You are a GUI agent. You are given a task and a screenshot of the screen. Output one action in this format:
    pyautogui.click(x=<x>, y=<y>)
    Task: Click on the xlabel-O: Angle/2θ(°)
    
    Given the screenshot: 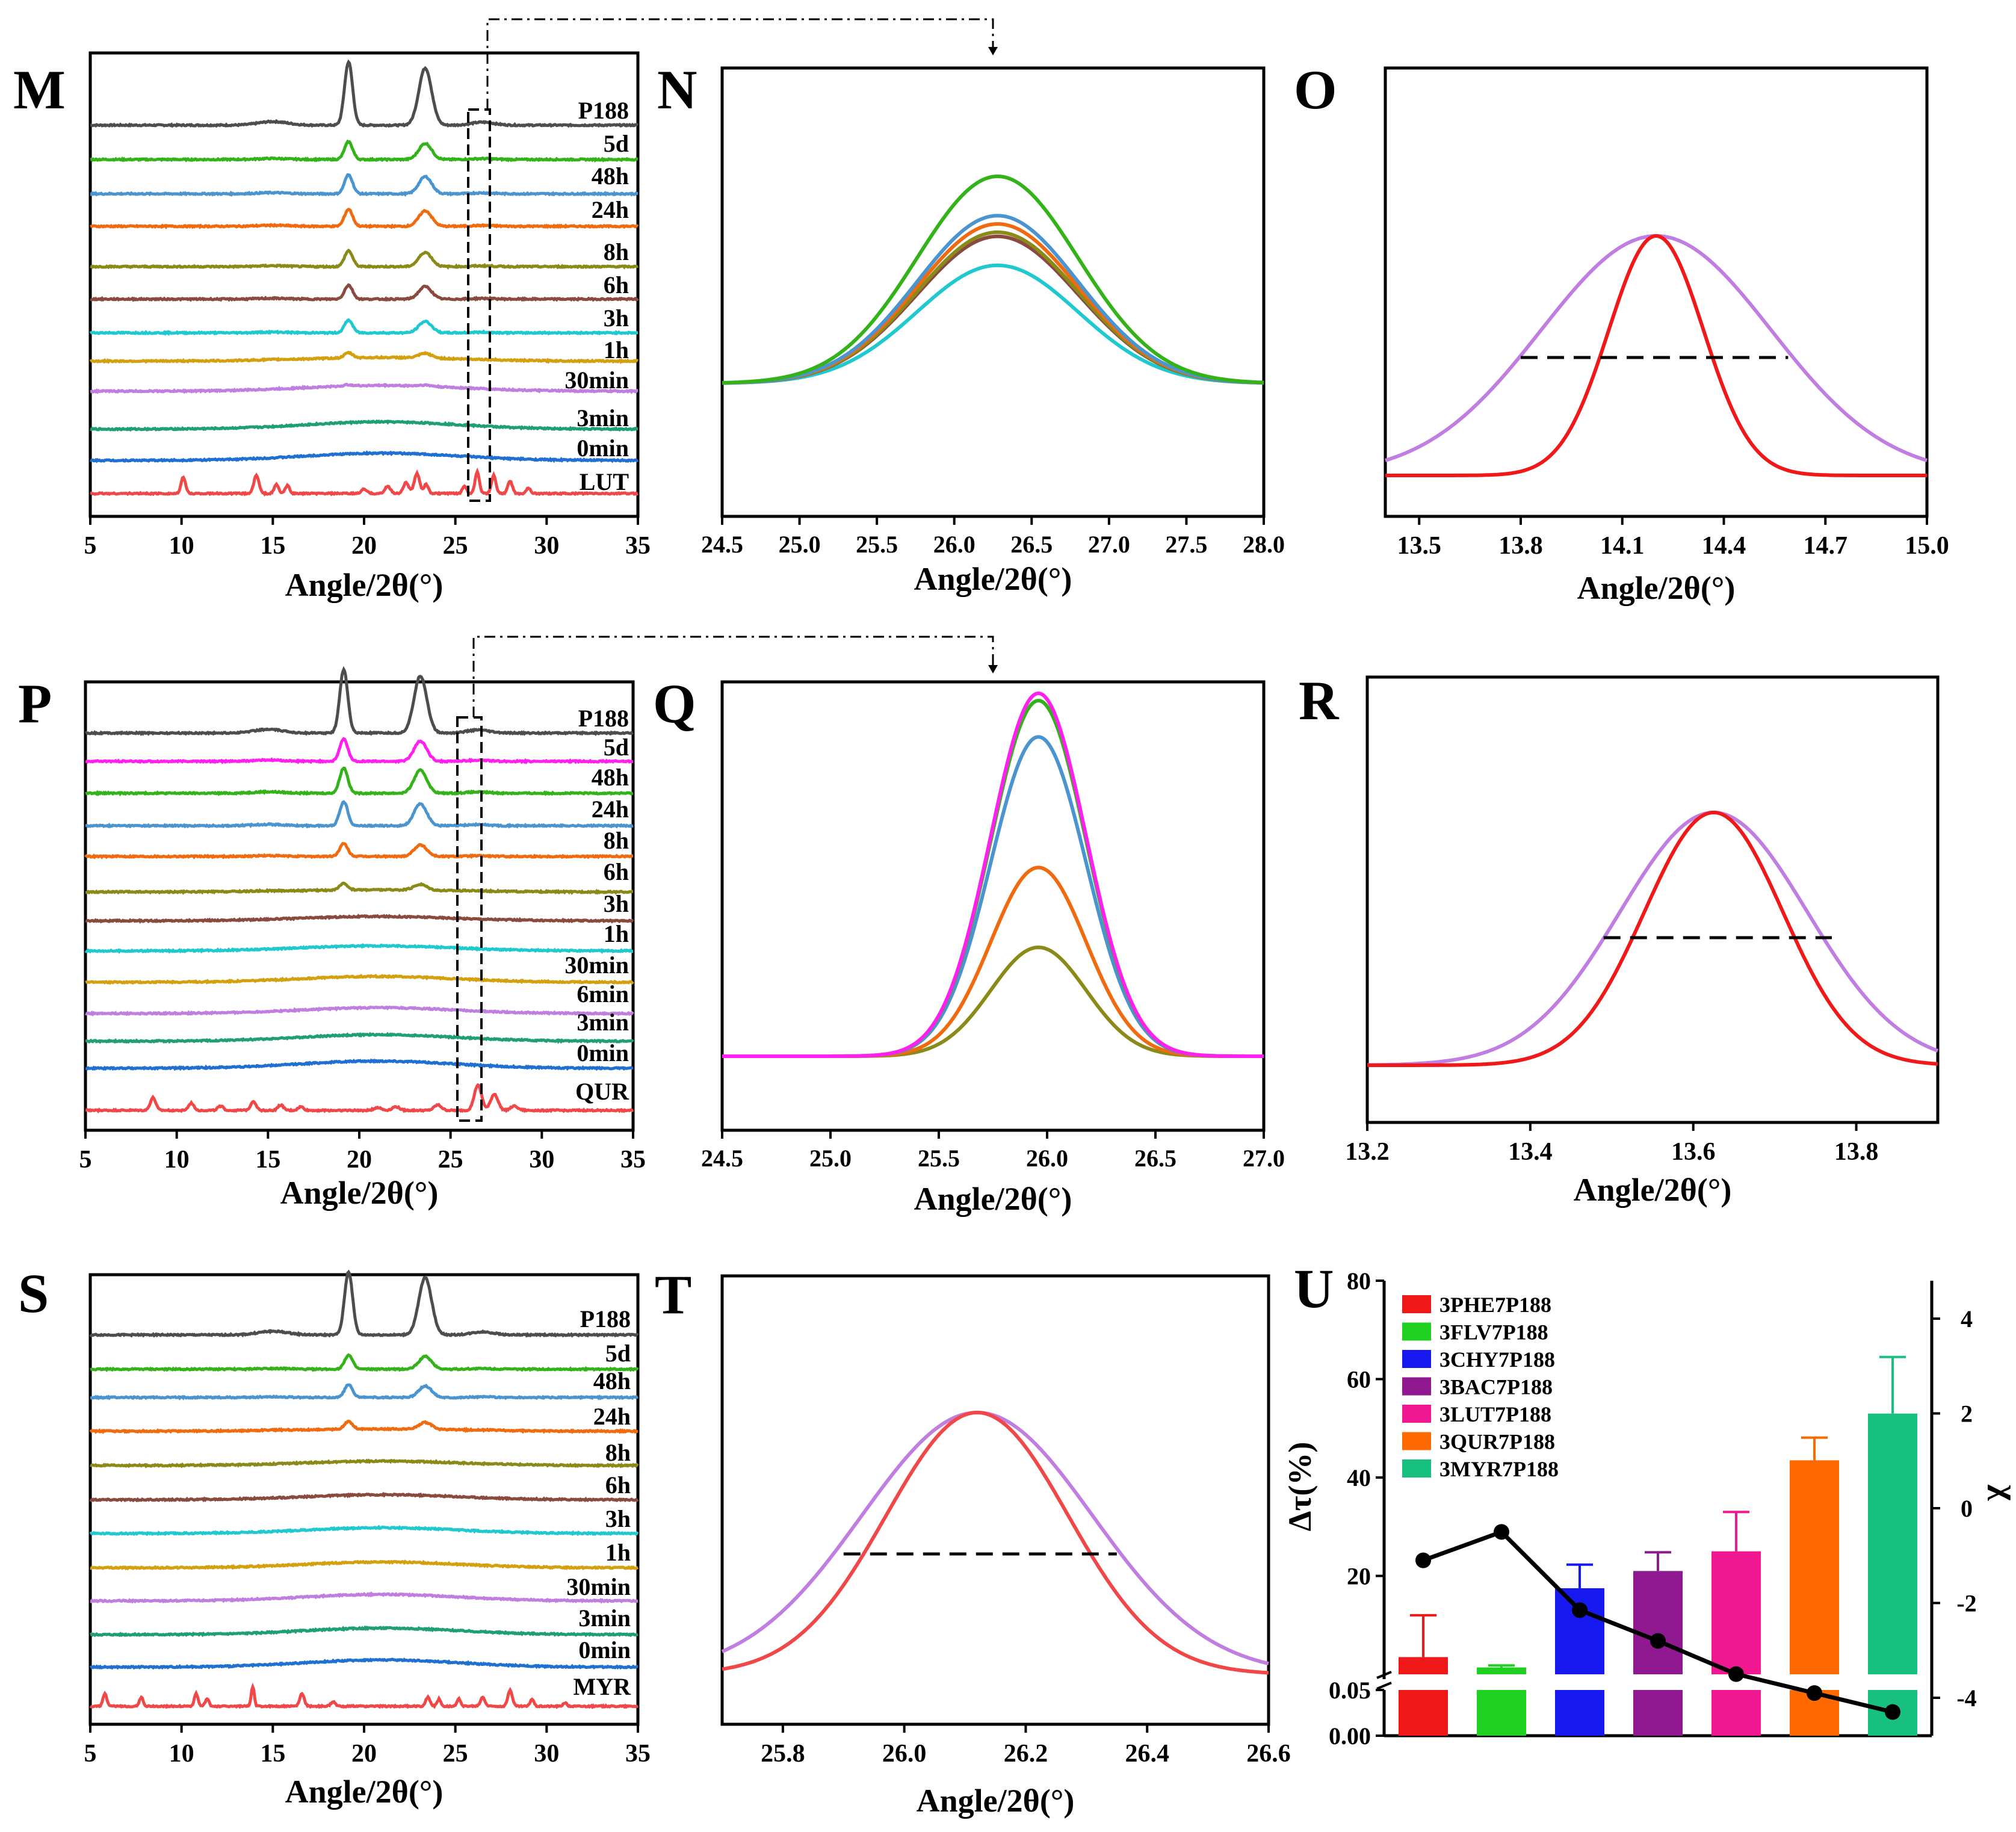 What is the action you would take?
    pyautogui.click(x=1657, y=588)
    